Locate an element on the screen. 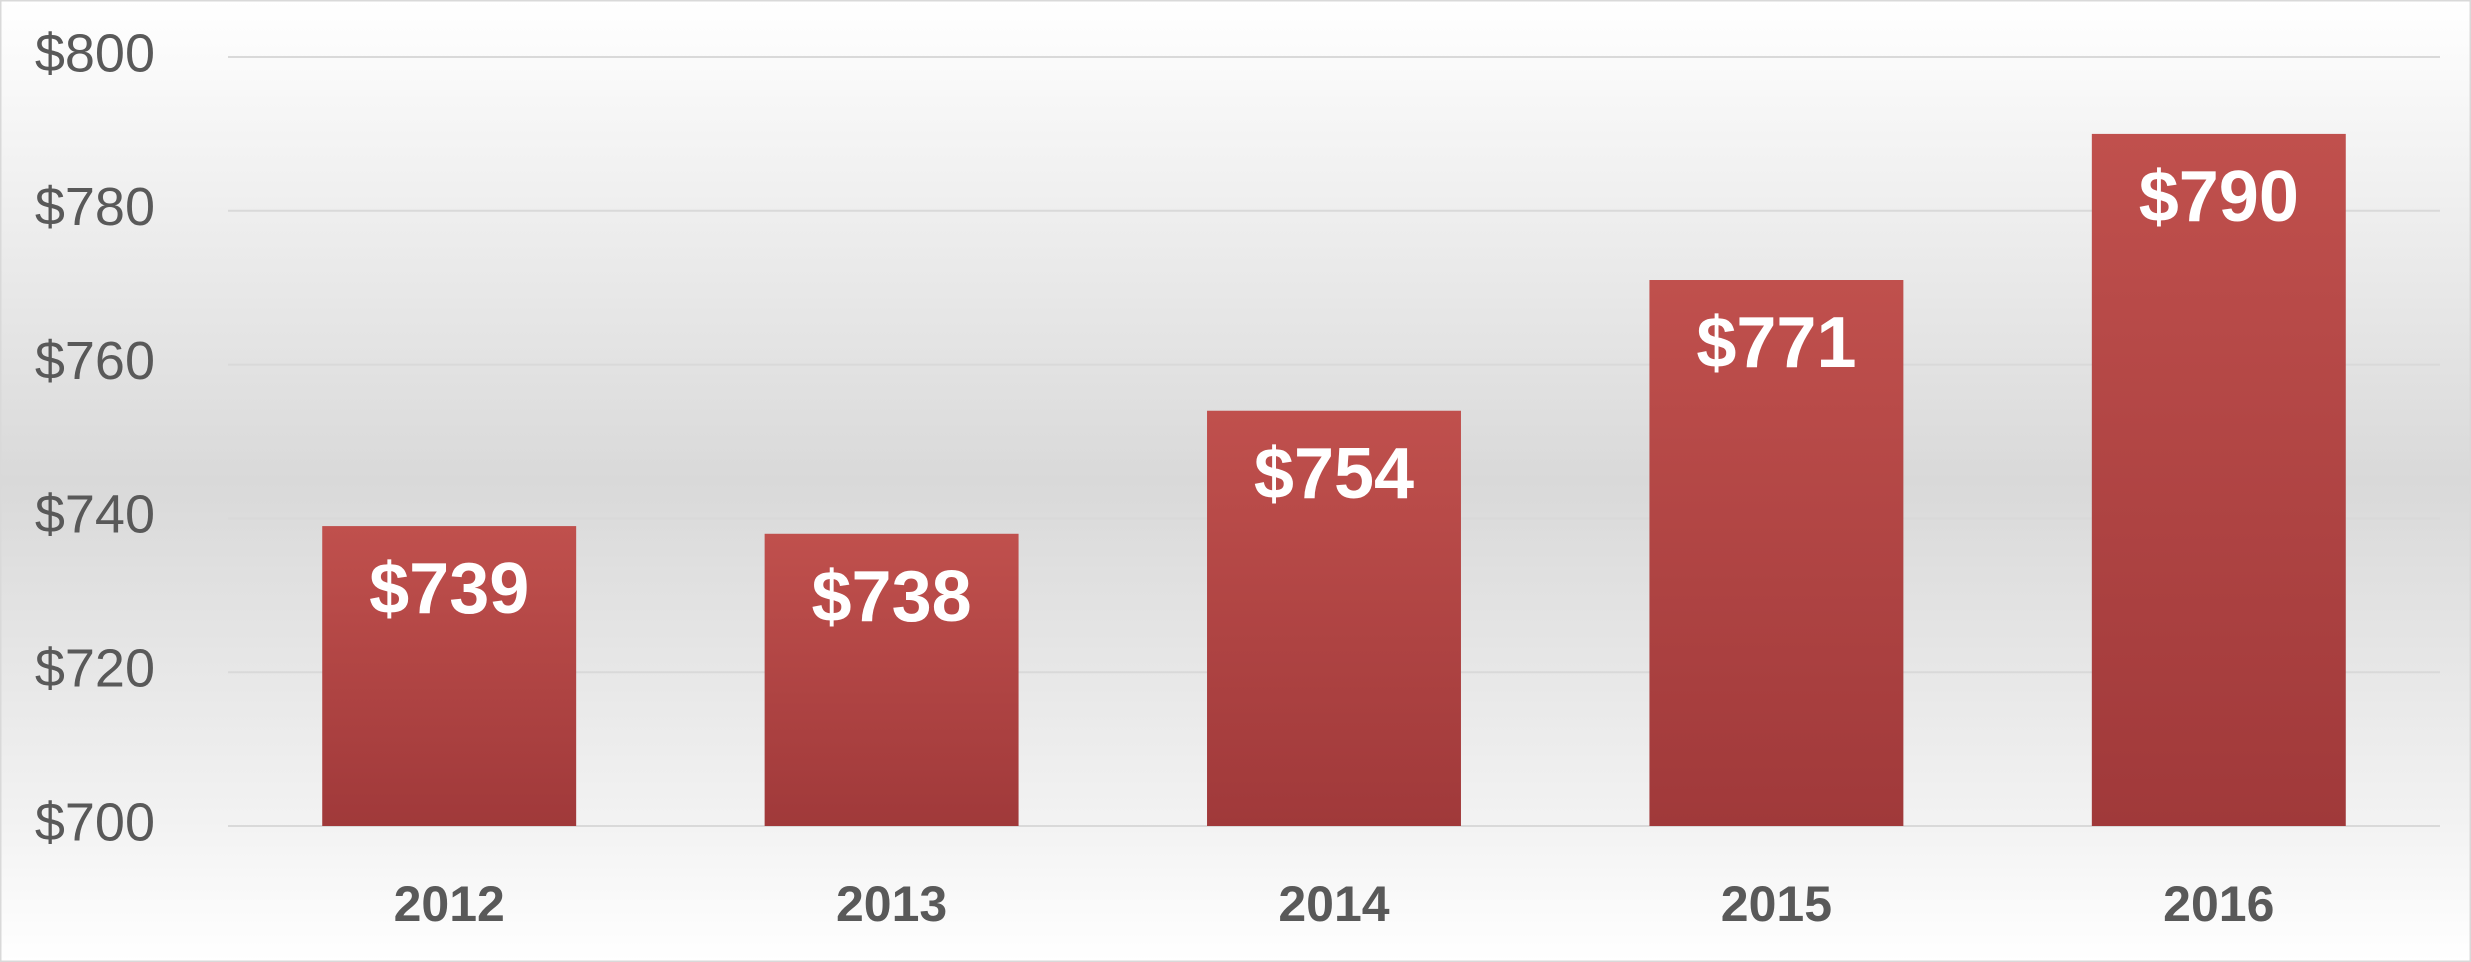 The height and width of the screenshot is (962, 2471). y-tick-label: $700 is located at coordinates (95, 822).